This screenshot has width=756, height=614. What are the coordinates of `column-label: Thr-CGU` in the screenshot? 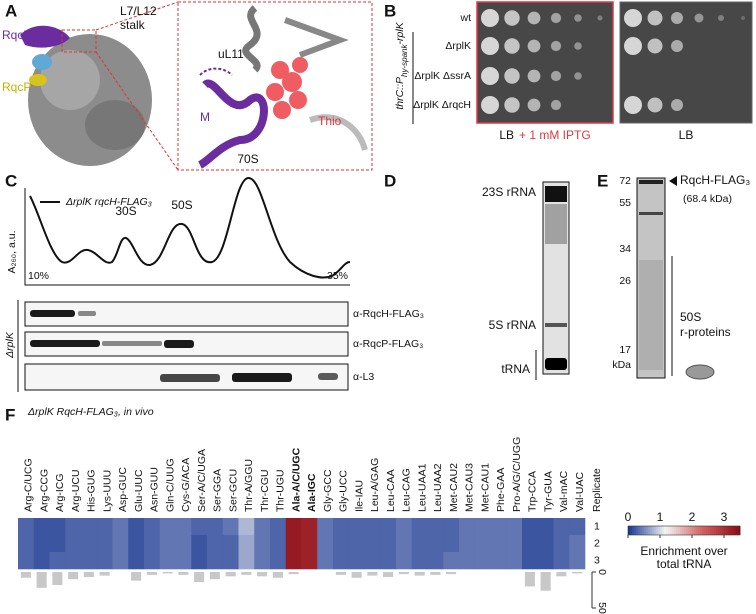 It's located at (265, 490).